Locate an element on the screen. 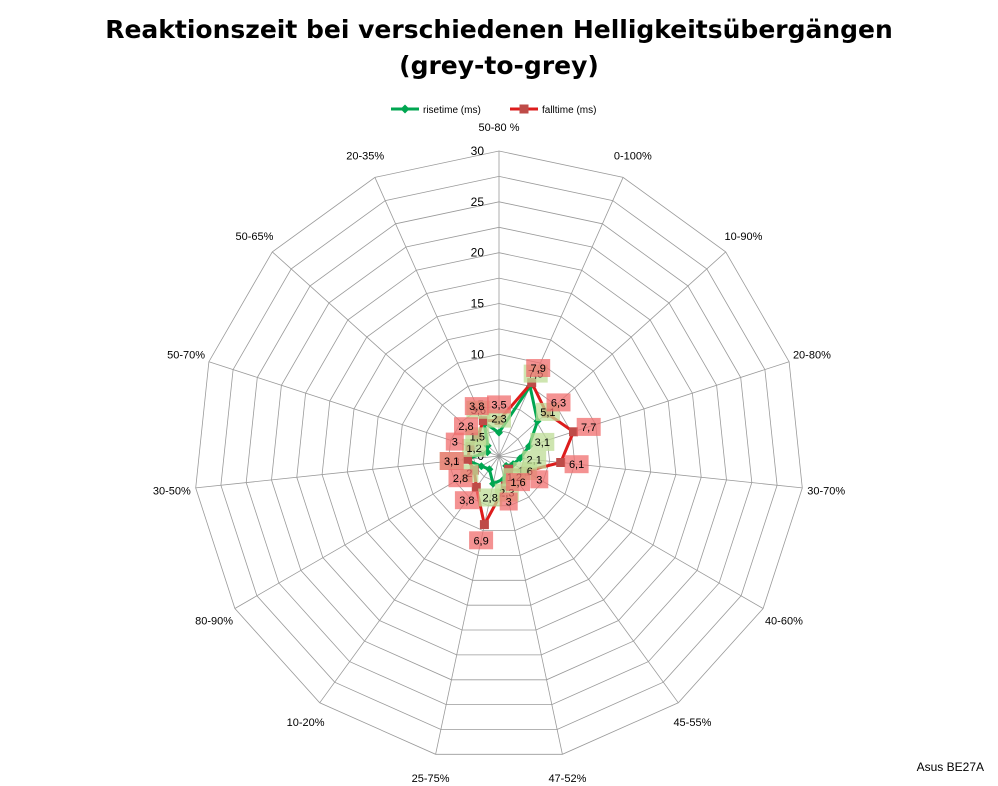 The height and width of the screenshot is (786, 998). legend-item-falltime: falltime (ms) is located at coordinates (553, 110).